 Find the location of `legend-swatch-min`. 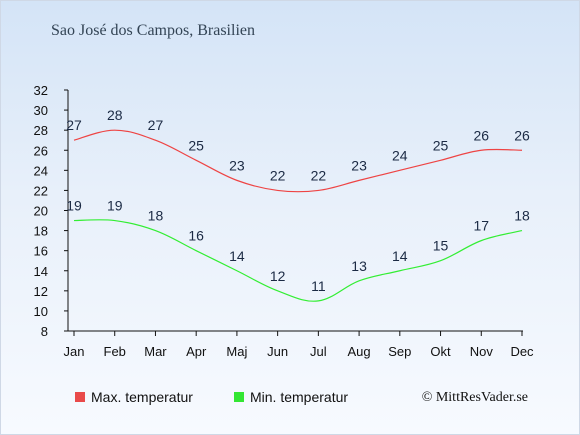

legend-swatch-min is located at coordinates (239, 397).